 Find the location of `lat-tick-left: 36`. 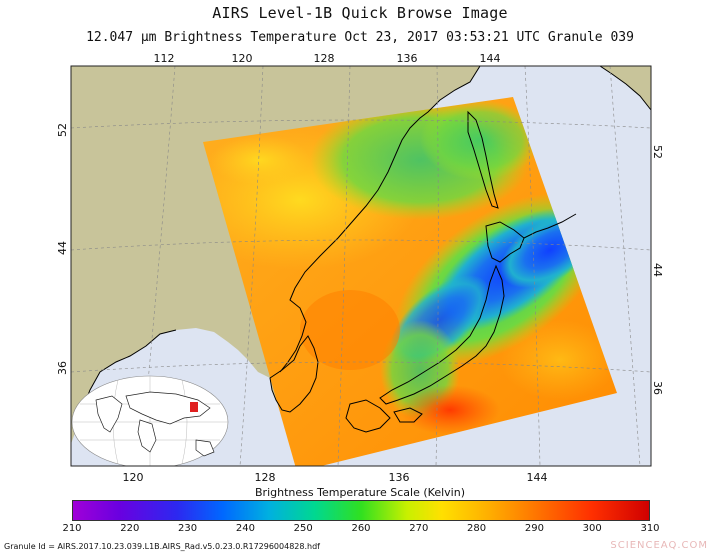

lat-tick-left: 36 is located at coordinates (62, 368).